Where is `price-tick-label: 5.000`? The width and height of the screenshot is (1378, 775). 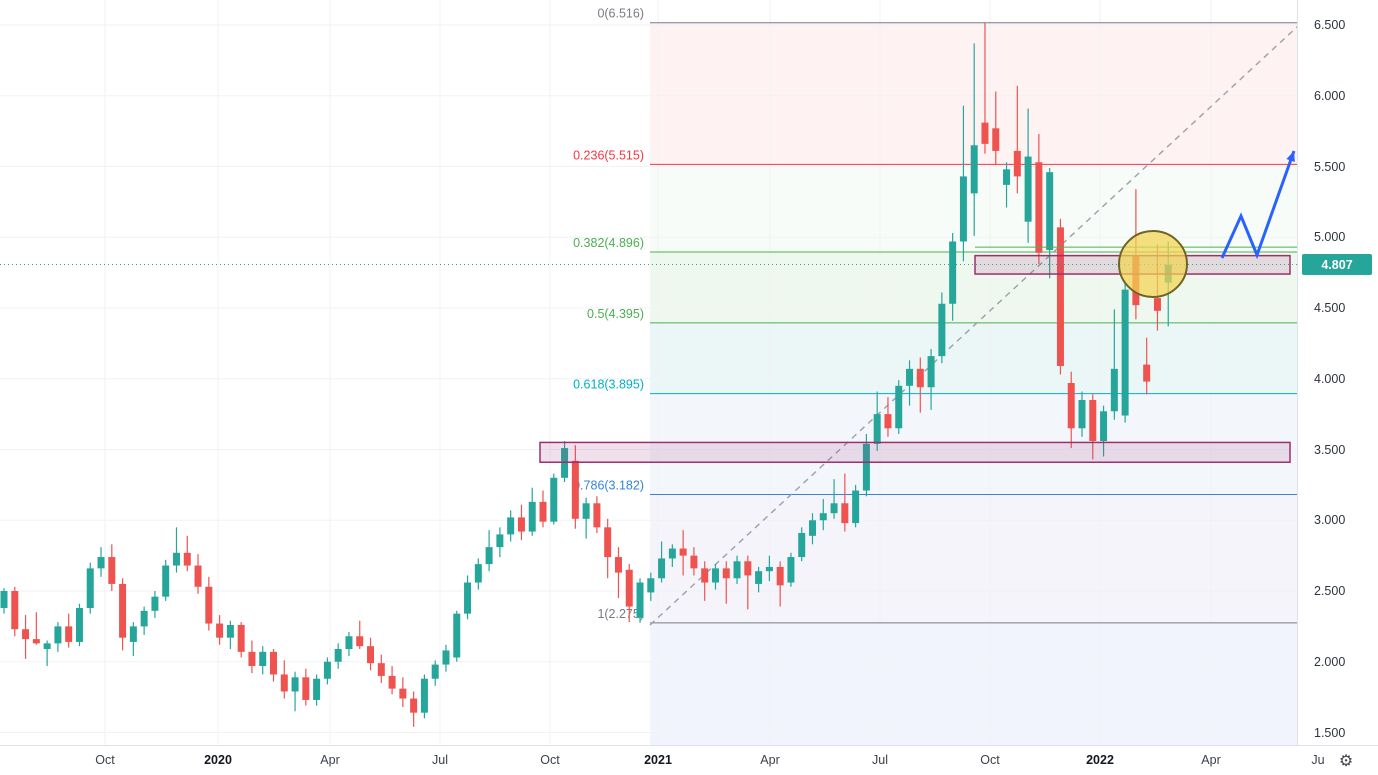 price-tick-label: 5.000 is located at coordinates (1330, 237).